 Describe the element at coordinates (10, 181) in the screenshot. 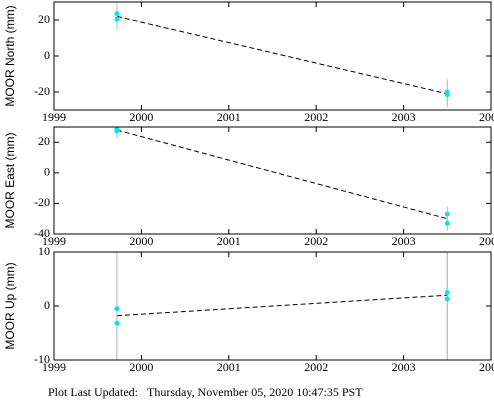

I see `y-axis-label: MOOR East (mm)` at that location.